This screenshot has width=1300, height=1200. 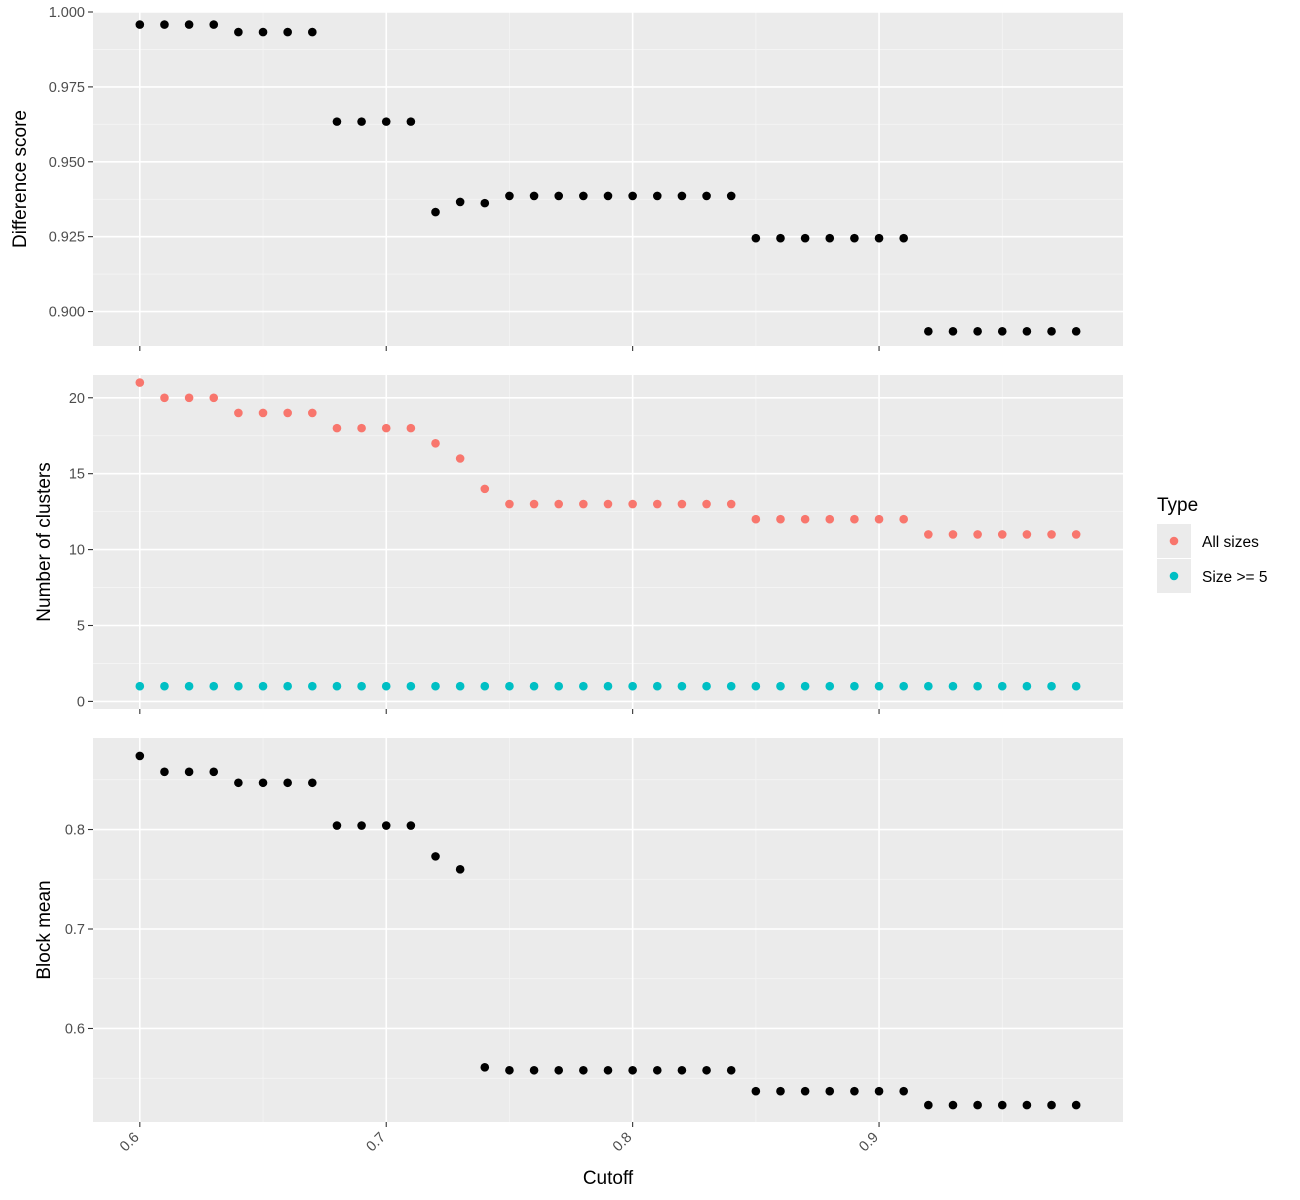 I want to click on x-tick-label: 0.6, so click(x=130, y=1143).